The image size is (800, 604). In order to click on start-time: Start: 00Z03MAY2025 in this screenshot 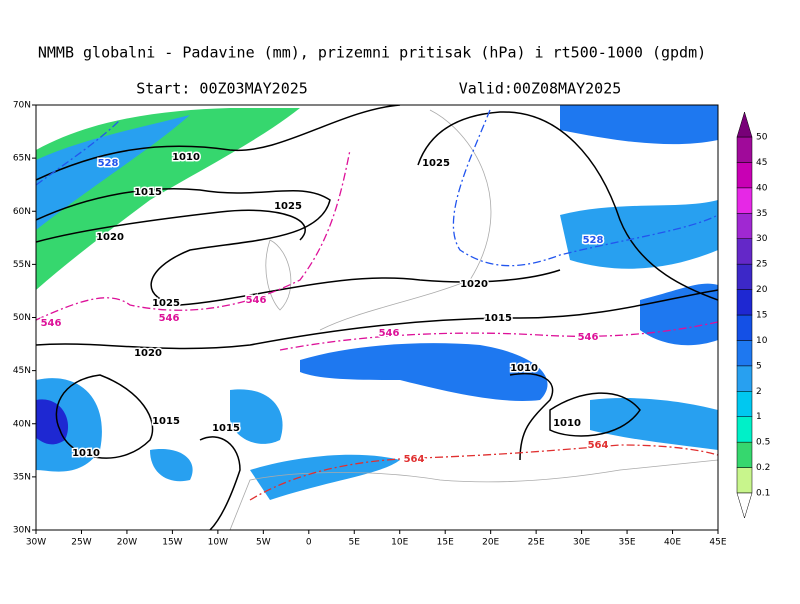, I will do `click(222, 89)`.